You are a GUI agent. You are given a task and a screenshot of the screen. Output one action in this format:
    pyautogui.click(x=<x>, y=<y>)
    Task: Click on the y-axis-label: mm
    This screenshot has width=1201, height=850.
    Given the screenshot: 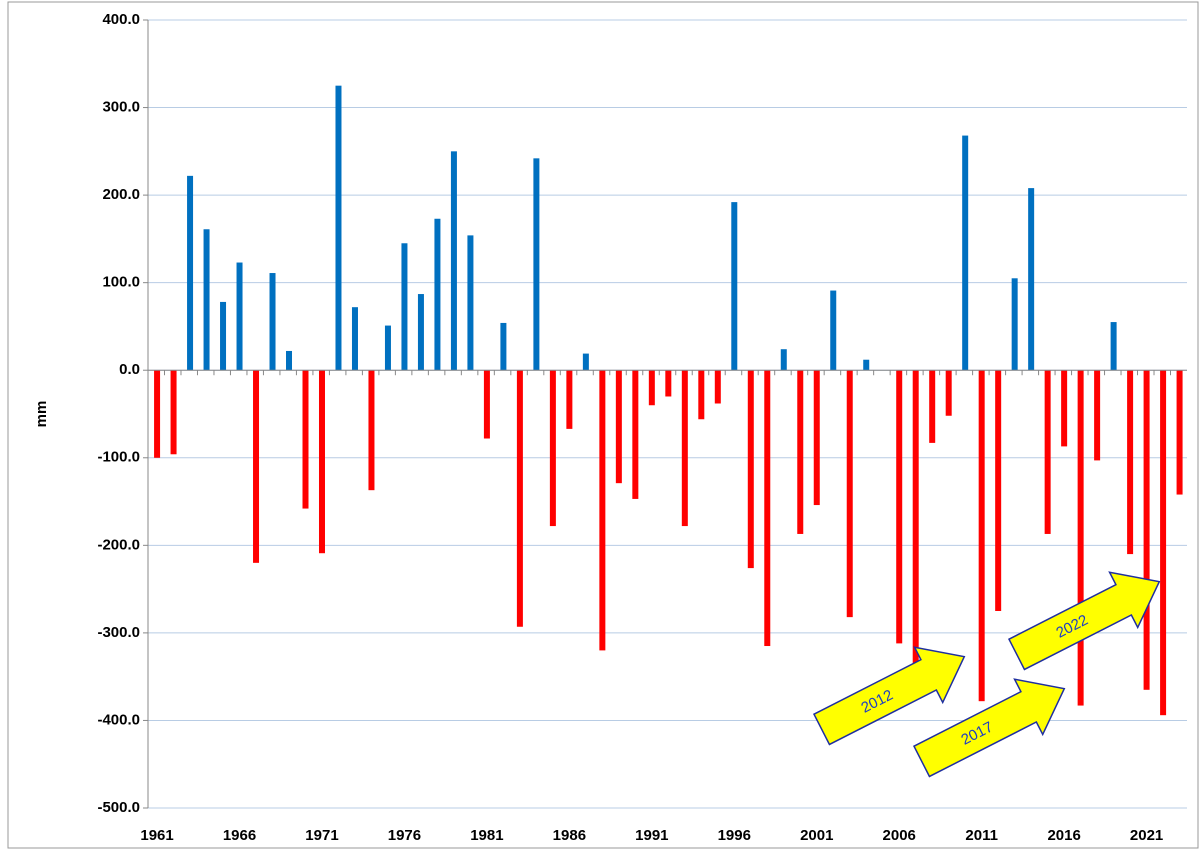 What is the action you would take?
    pyautogui.click(x=41, y=414)
    